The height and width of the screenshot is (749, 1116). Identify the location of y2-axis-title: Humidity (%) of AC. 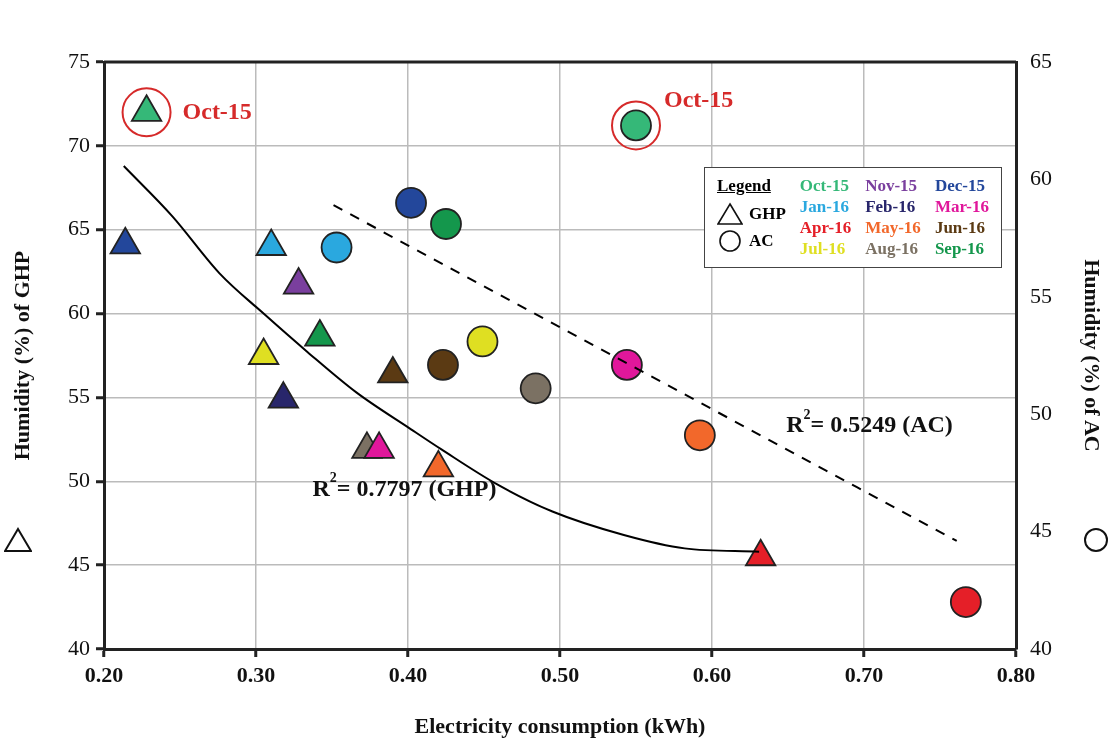
(1093, 355).